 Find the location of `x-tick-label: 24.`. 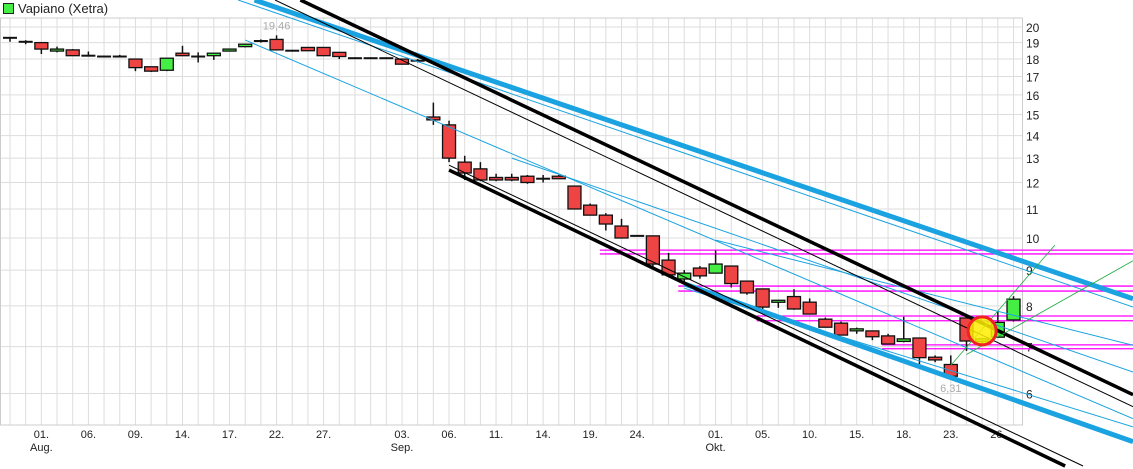

x-tick-label: 24. is located at coordinates (637, 435).